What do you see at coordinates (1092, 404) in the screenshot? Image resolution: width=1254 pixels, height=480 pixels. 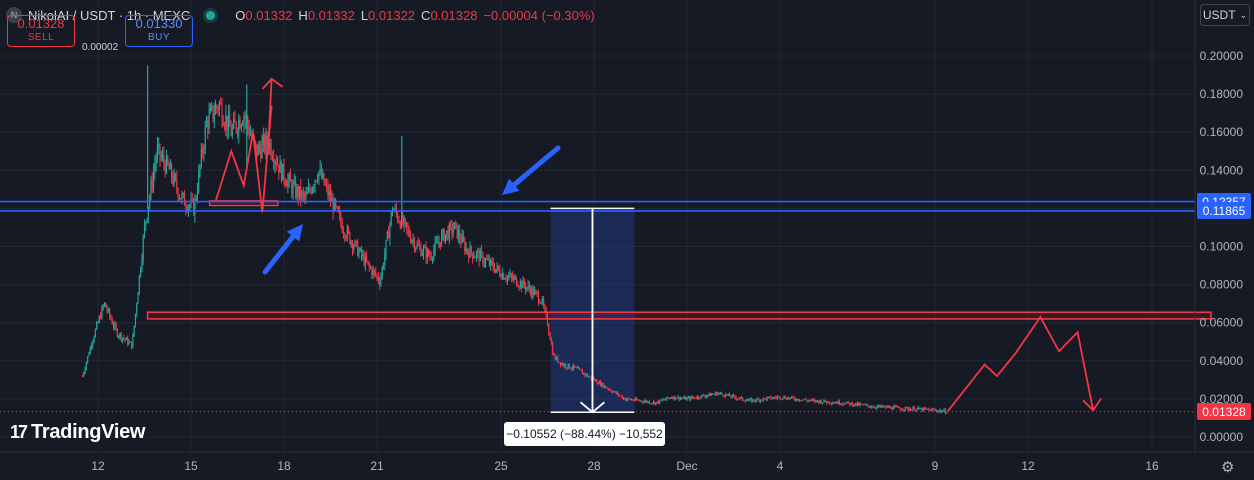 I see `projection-arrow-head` at bounding box center [1092, 404].